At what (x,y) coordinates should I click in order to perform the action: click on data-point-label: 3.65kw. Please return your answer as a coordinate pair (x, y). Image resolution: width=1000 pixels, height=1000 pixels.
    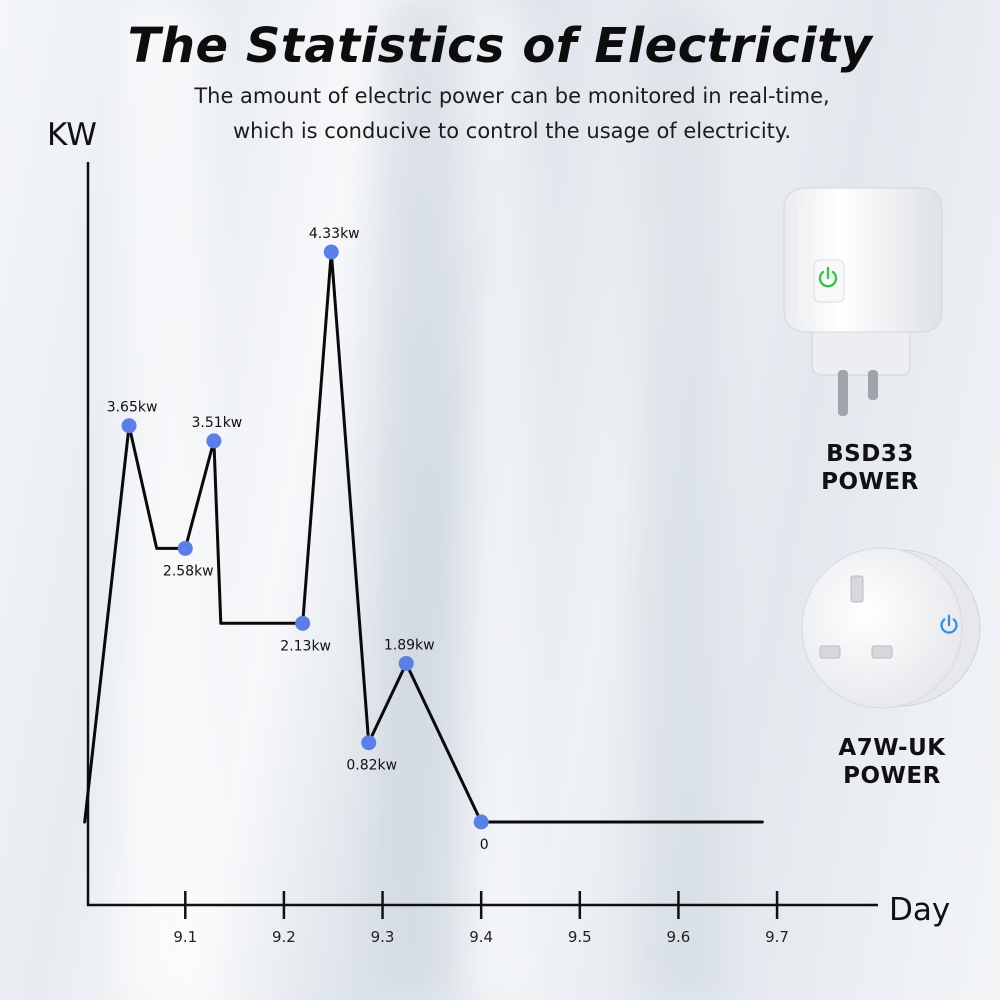
    Looking at the image, I should click on (132, 408).